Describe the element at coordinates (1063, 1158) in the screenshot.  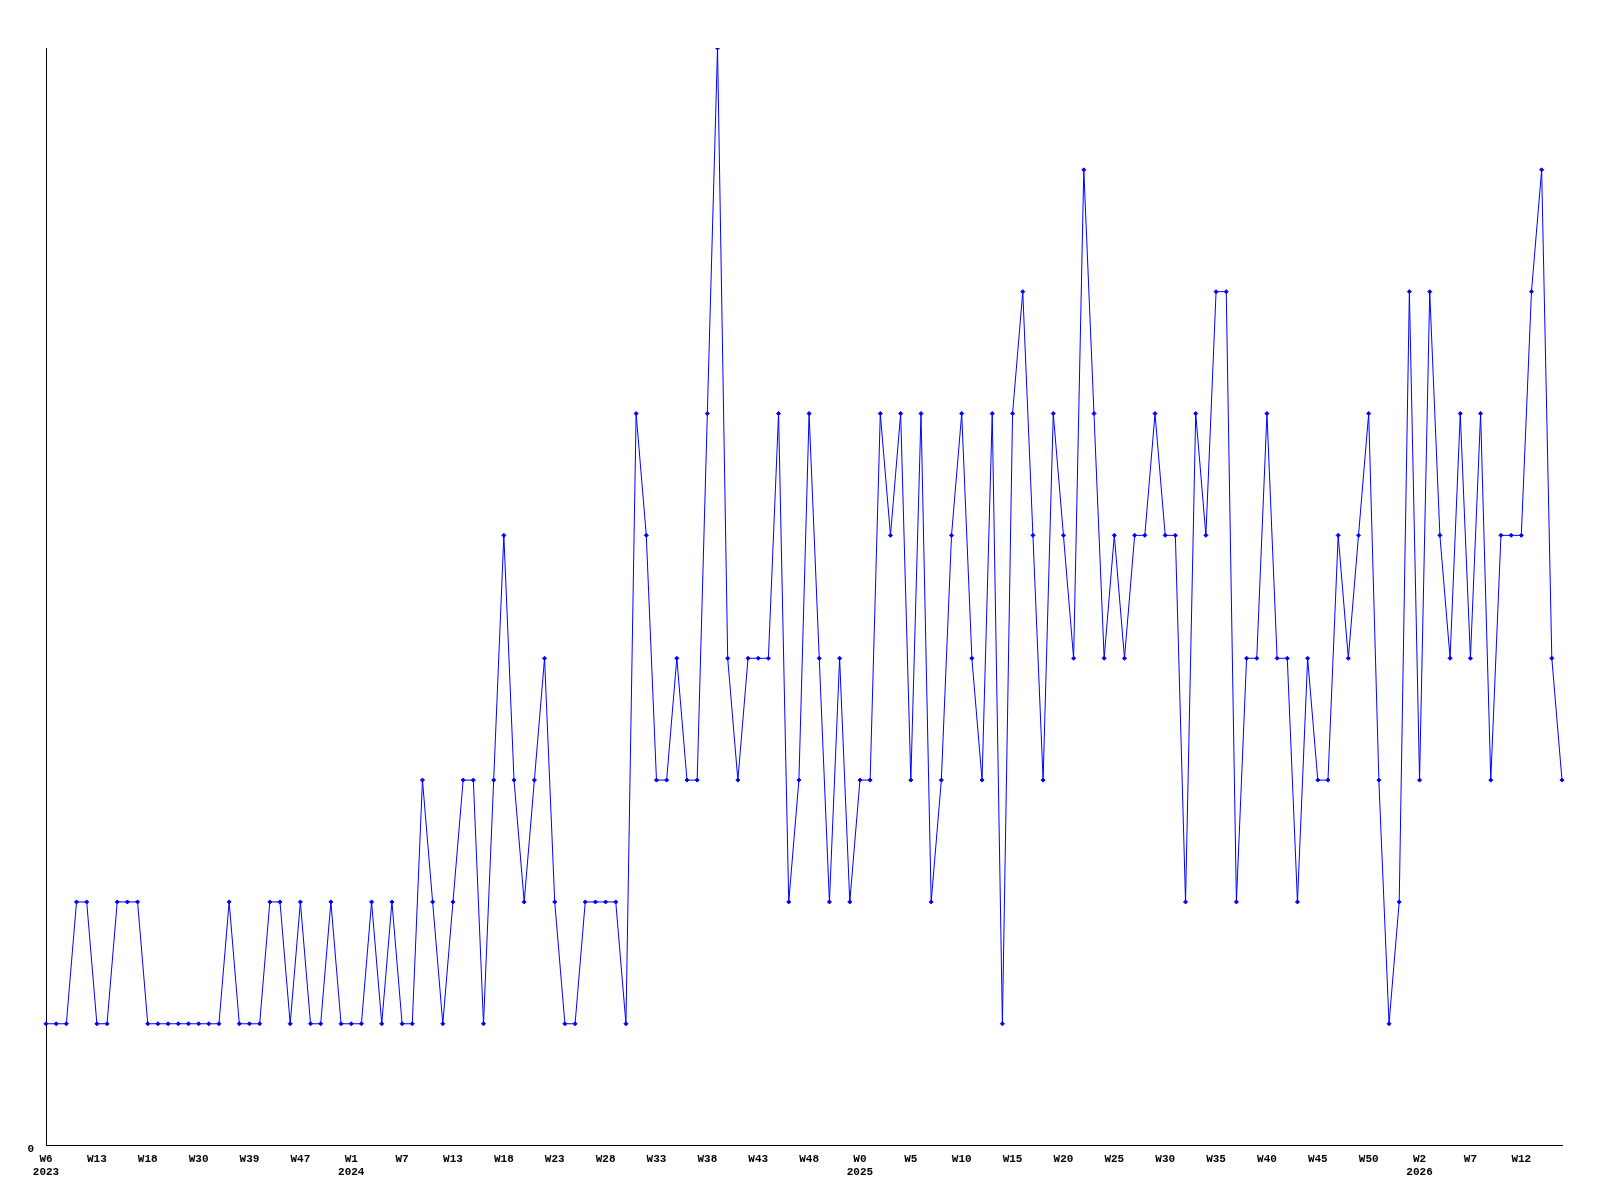
I see `x-tick-label: W20` at that location.